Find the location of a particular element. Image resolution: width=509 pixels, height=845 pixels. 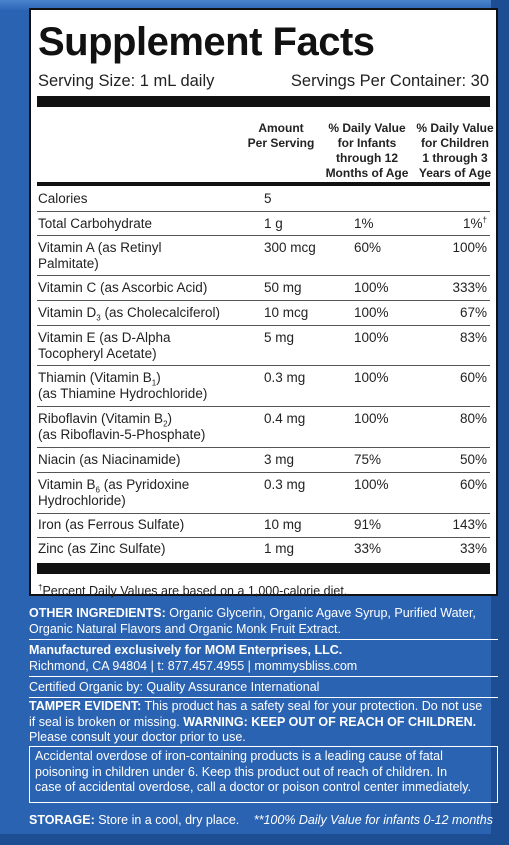

header-amount-per-serving: Amount Per Serving is located at coordinates (281, 135).